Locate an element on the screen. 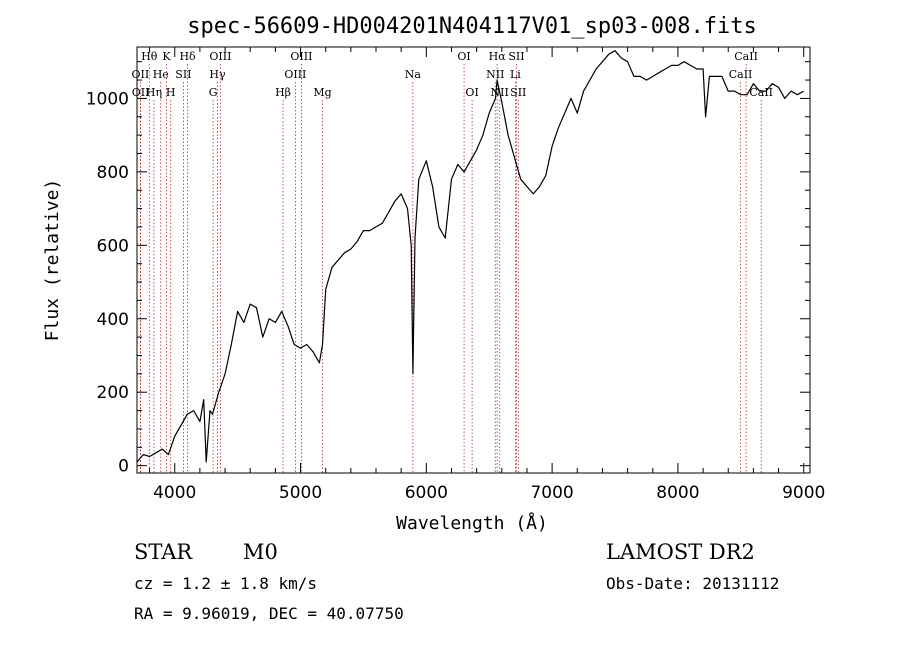 The height and width of the screenshot is (654, 900). x-tick-label: 8000 is located at coordinates (677, 493).